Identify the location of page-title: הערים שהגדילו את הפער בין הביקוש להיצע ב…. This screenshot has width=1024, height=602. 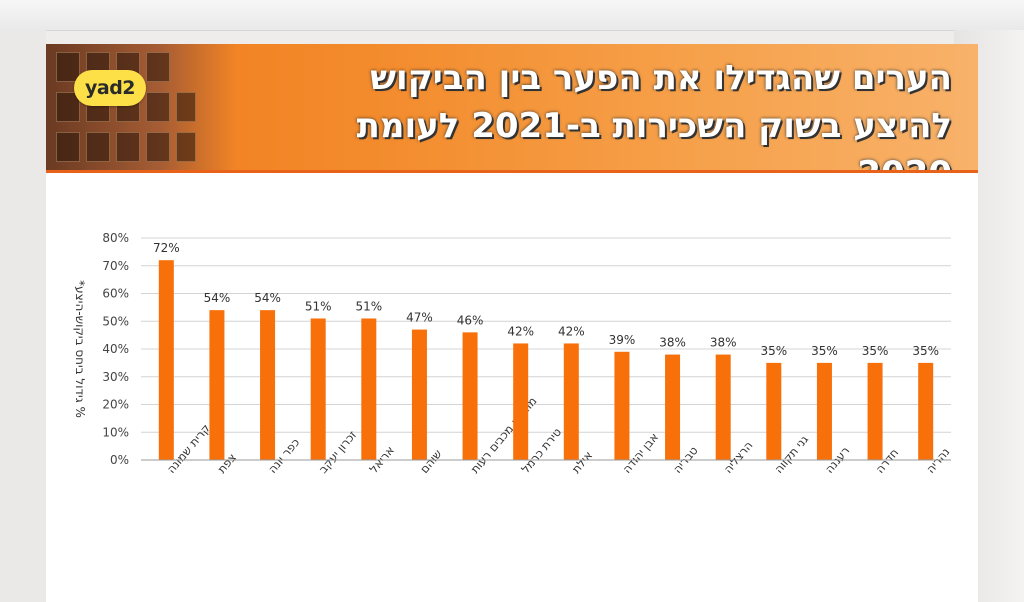
(602, 112).